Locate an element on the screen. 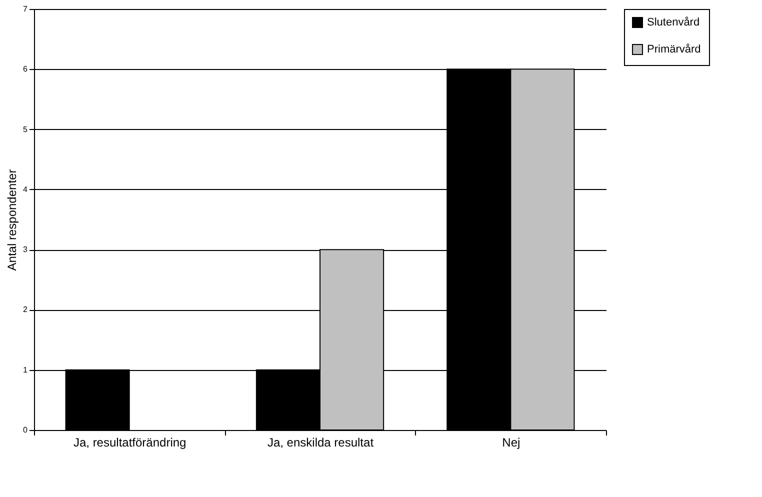 This screenshot has height=497, width=762. y-tick-label: 1 is located at coordinates (25, 369).